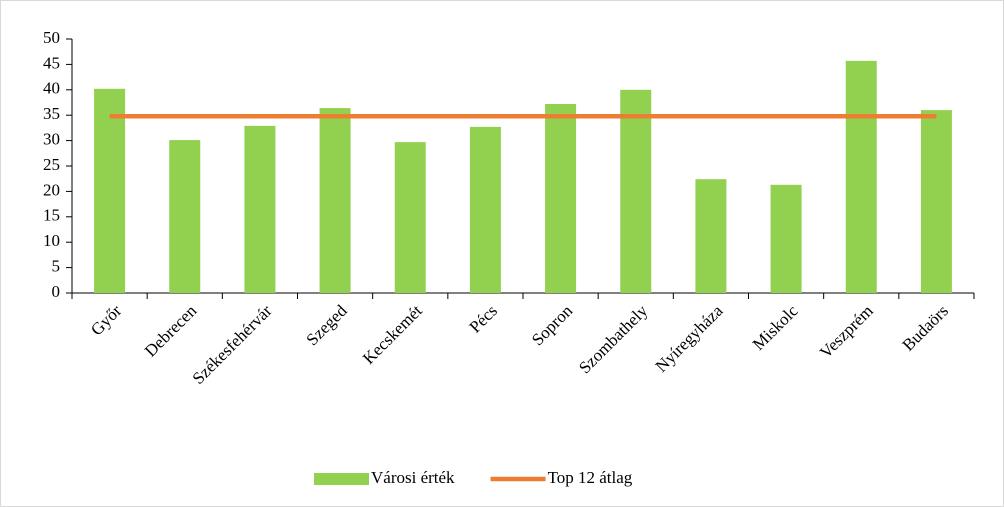 The image size is (1004, 507). I want to click on y-tick-label: 0, so click(56, 291).